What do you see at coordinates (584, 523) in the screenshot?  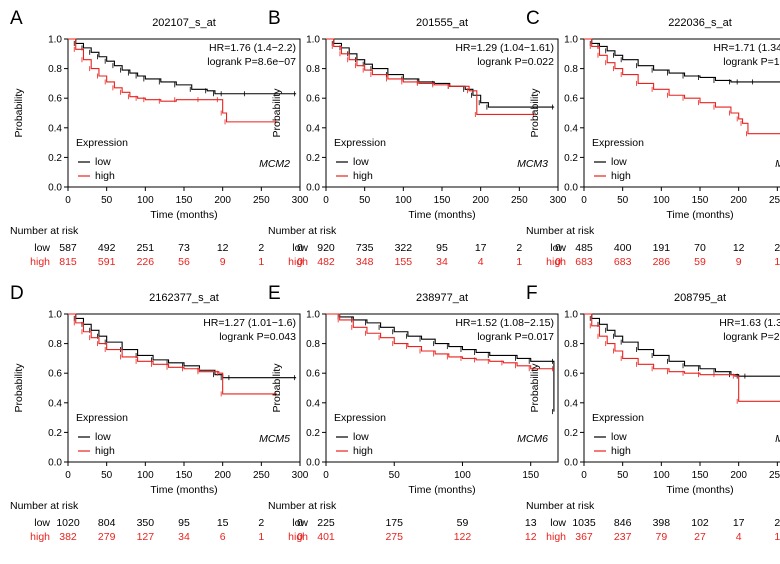 I see `risk-count-low: 1035` at bounding box center [584, 523].